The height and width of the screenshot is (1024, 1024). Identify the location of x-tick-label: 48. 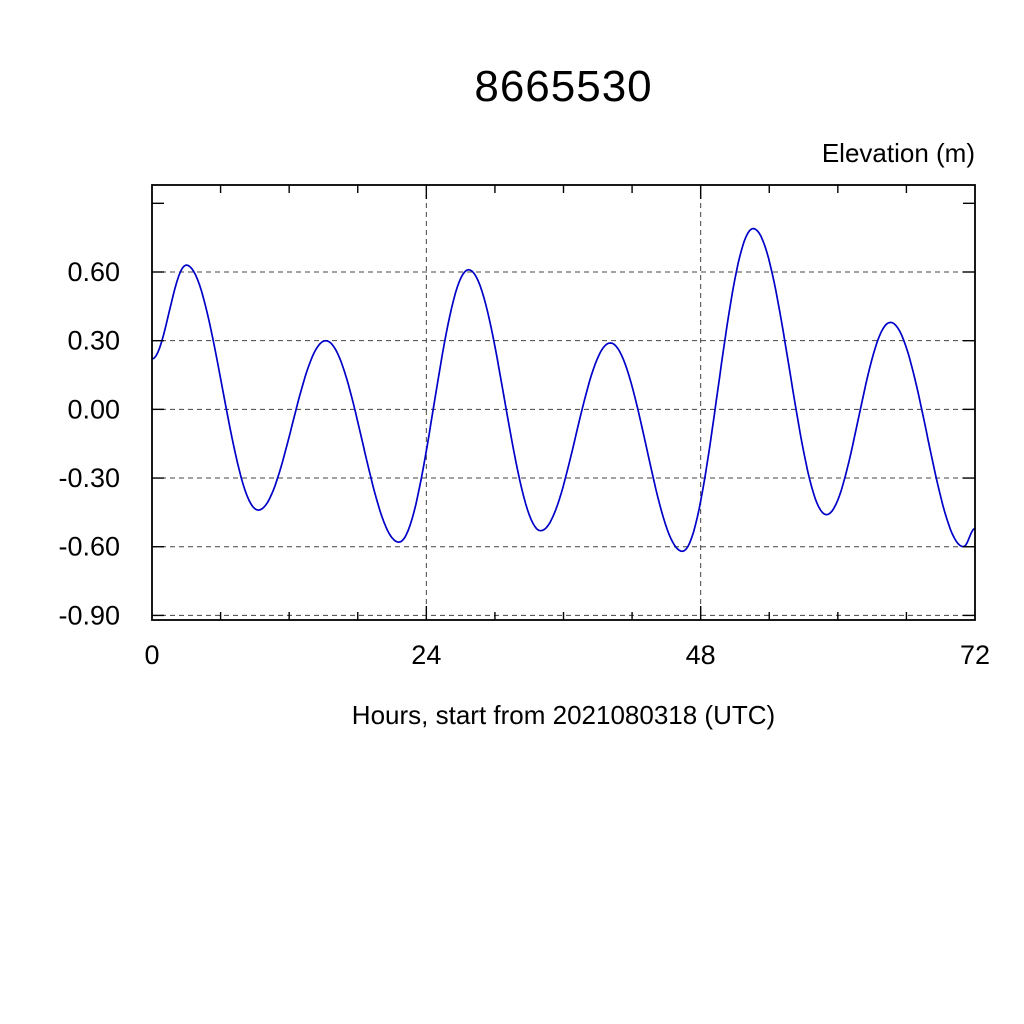
(701, 655).